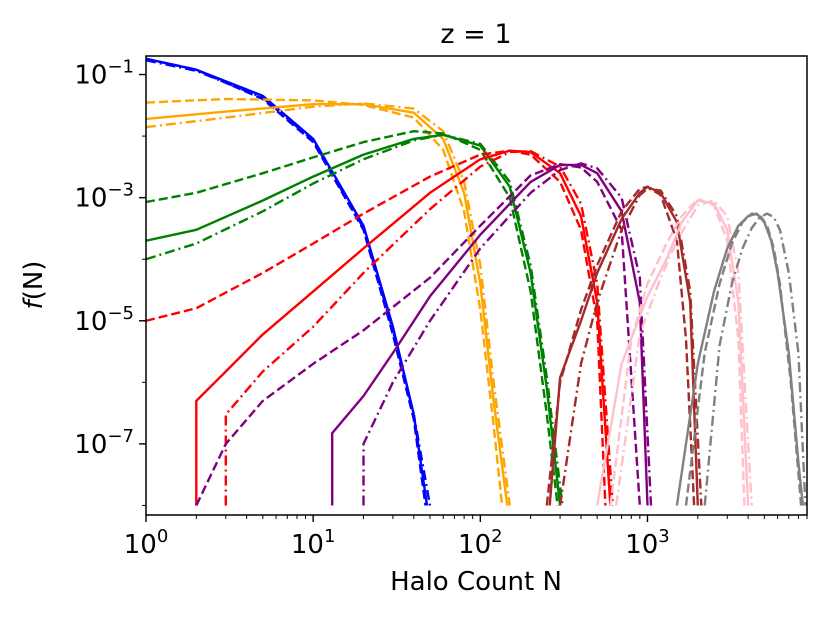 This screenshot has width=830, height=623. What do you see at coordinates (480, 543) in the screenshot?
I see `x-tick-label: 102` at bounding box center [480, 543].